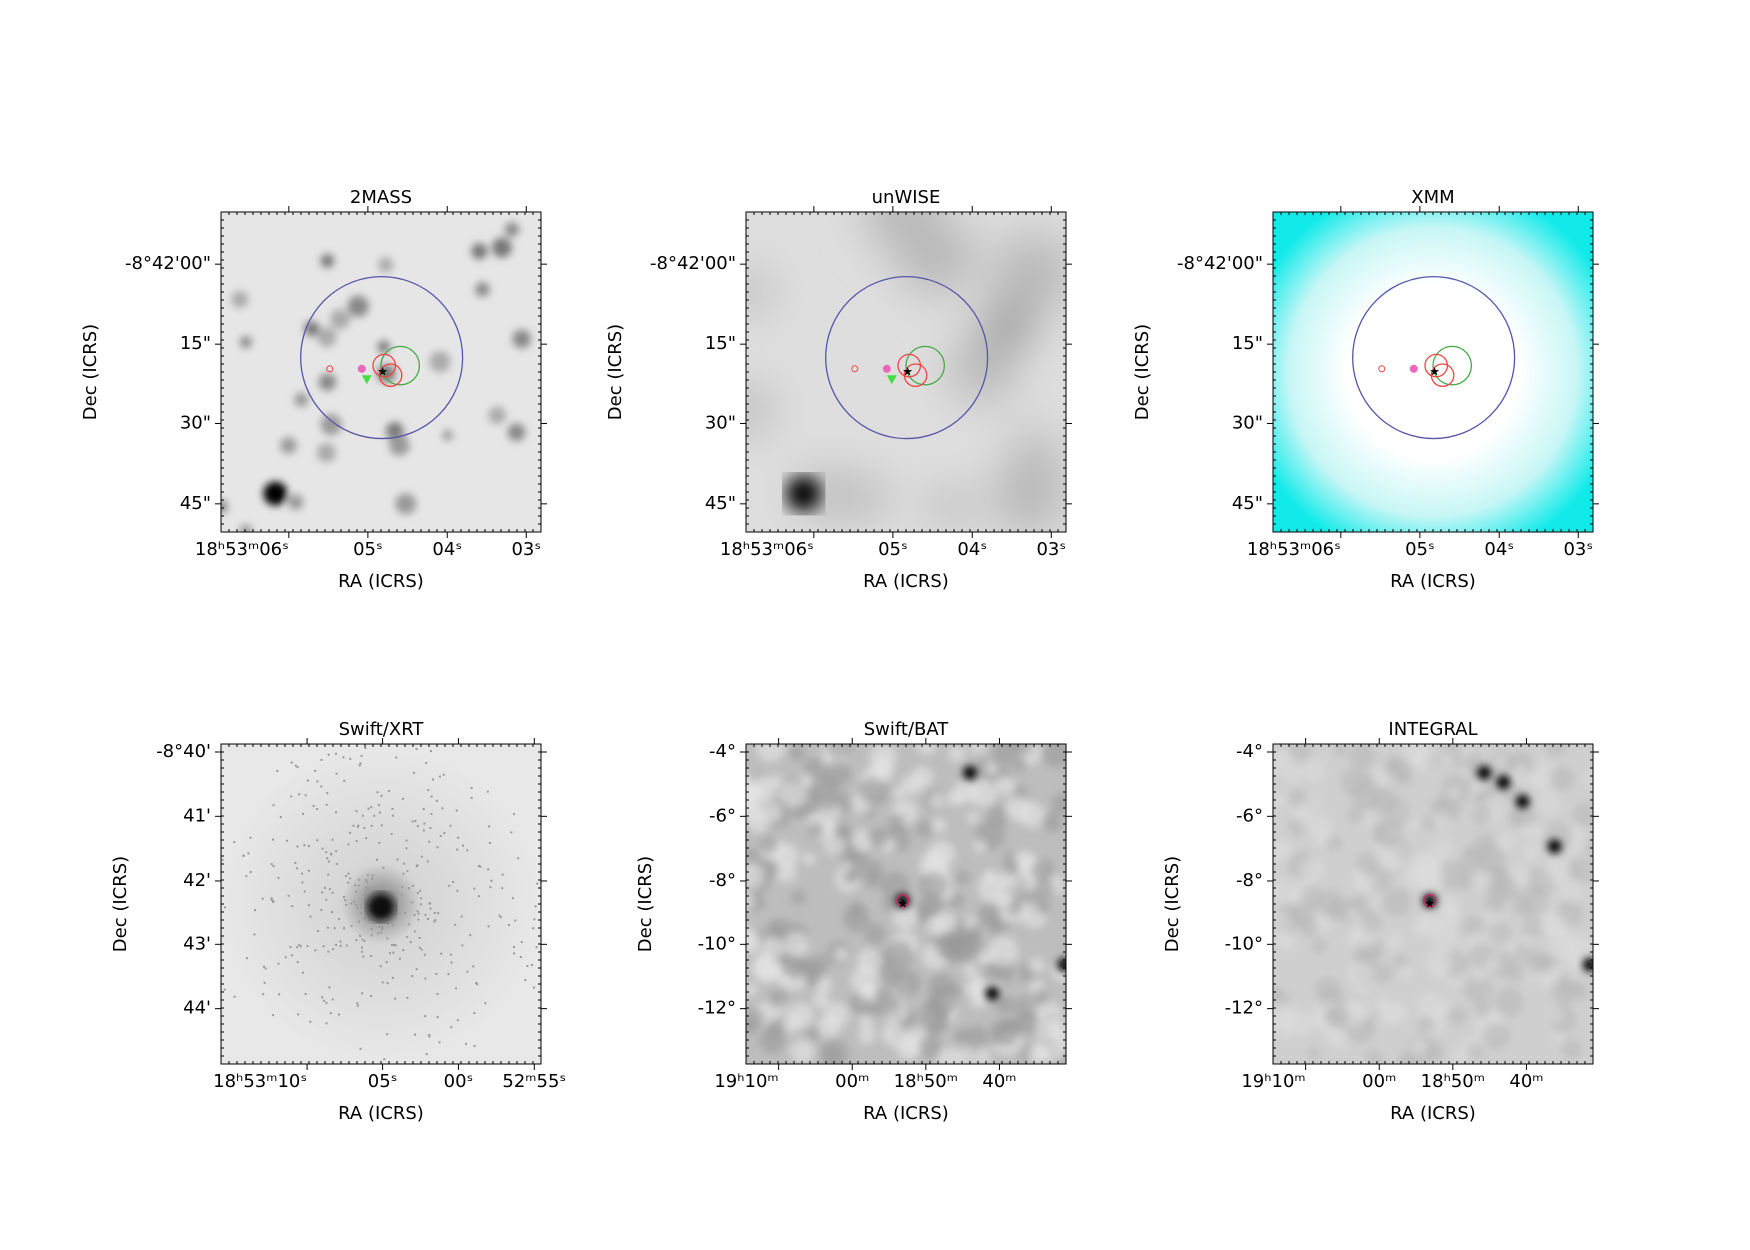 The height and width of the screenshot is (1250, 1750). I want to click on error-circle, so click(1442, 375).